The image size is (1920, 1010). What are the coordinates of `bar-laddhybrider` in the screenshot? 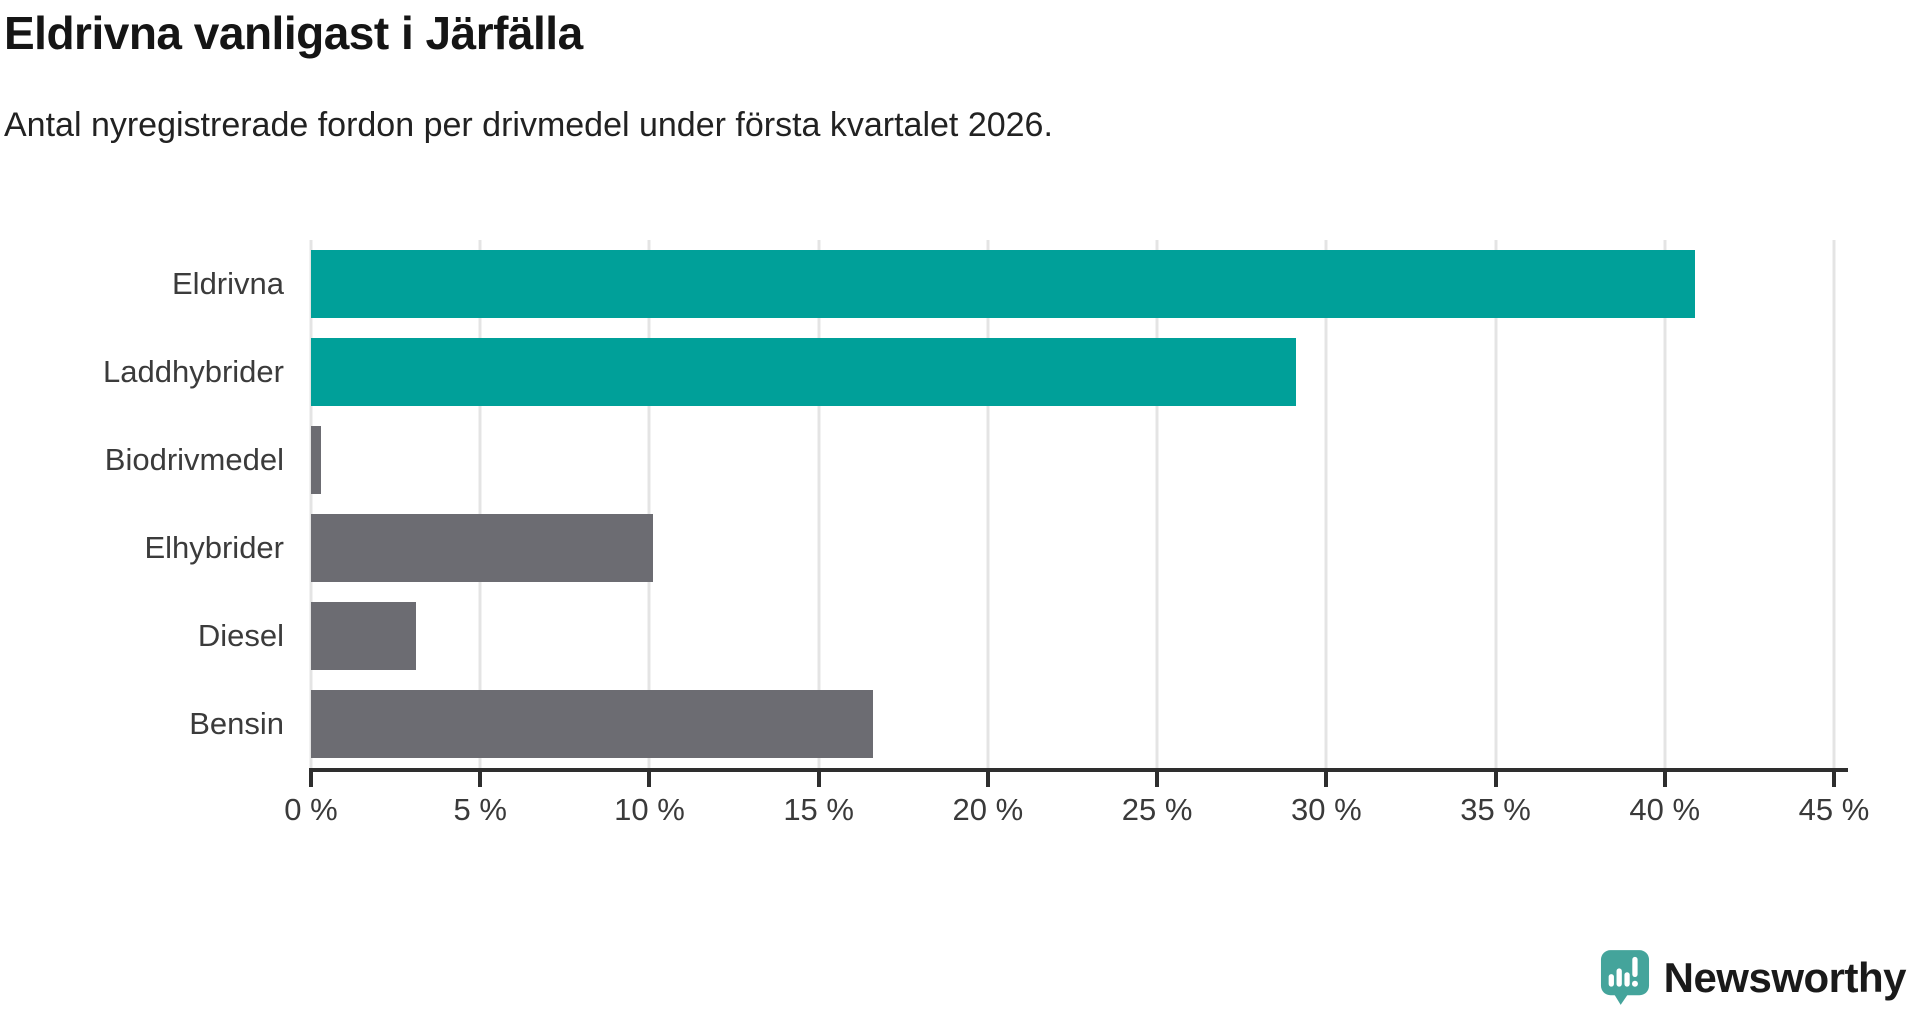 It's located at (803, 372).